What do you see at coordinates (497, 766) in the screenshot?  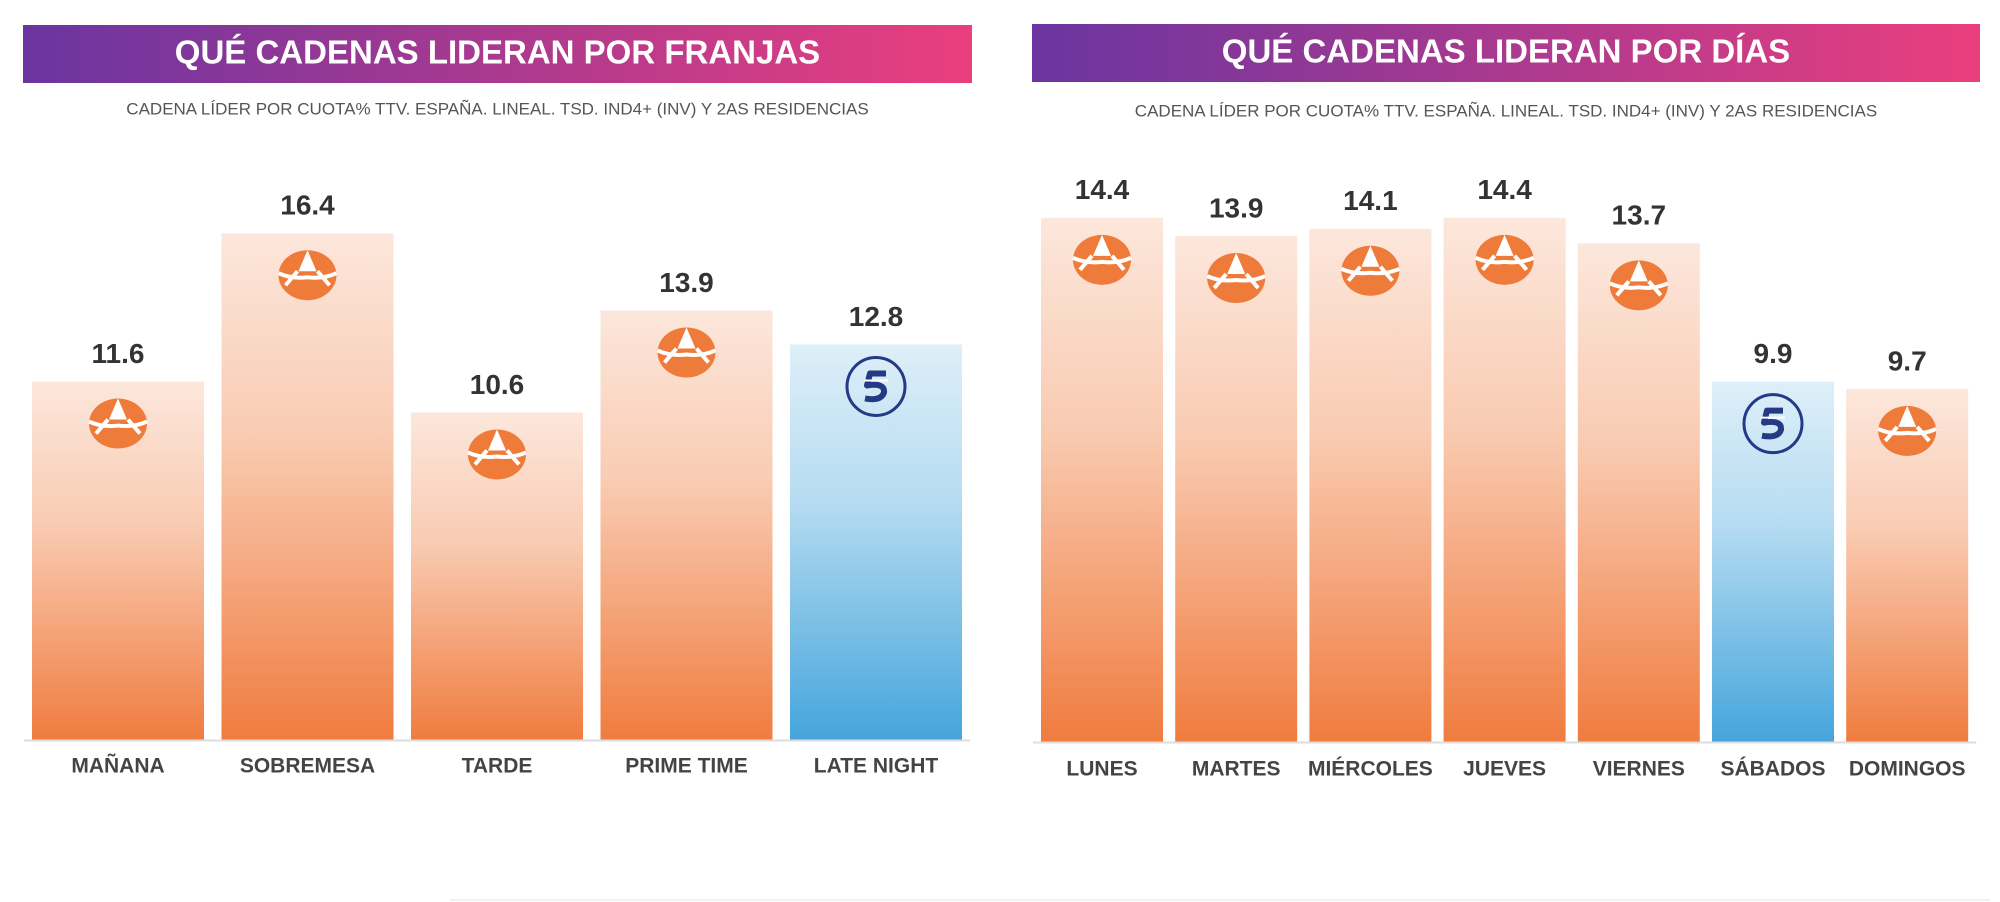 I see `x-tick-label: TARDE` at bounding box center [497, 766].